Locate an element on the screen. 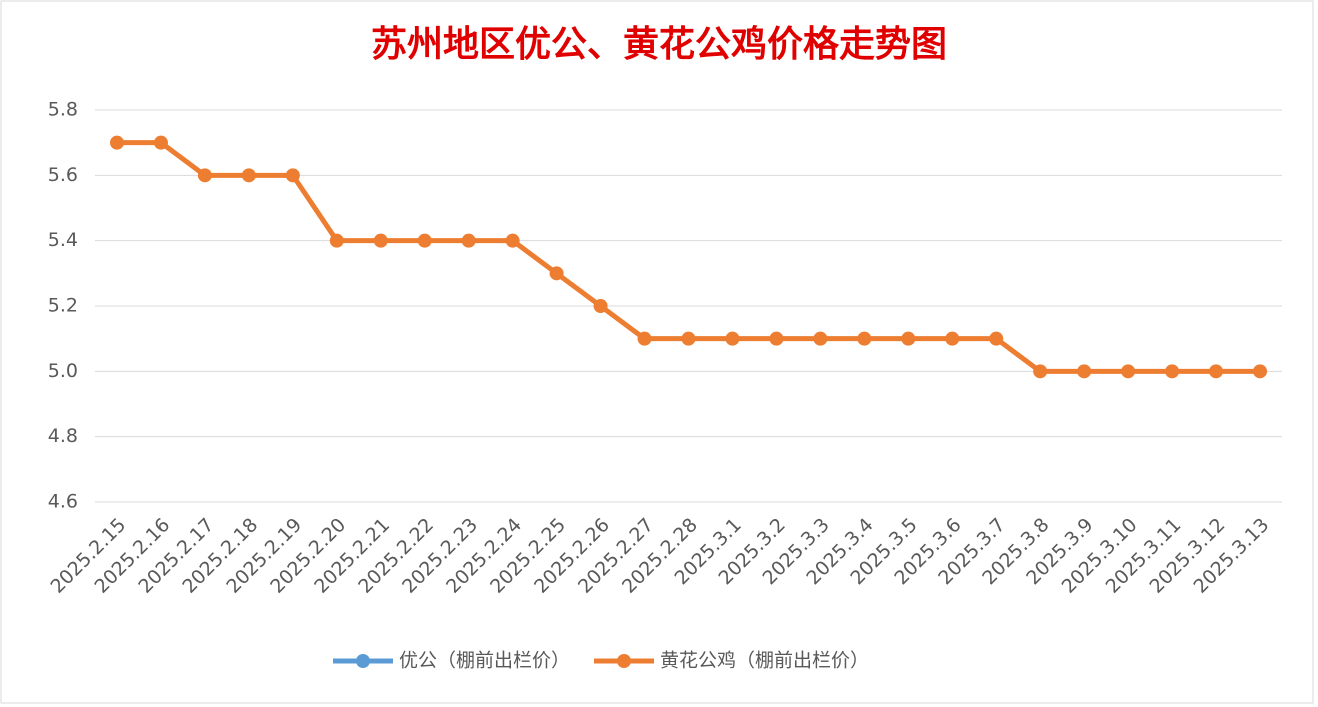 The height and width of the screenshot is (707, 1318). legend-label: 黄花公鸡（棚前出栏价） is located at coordinates (764, 661).